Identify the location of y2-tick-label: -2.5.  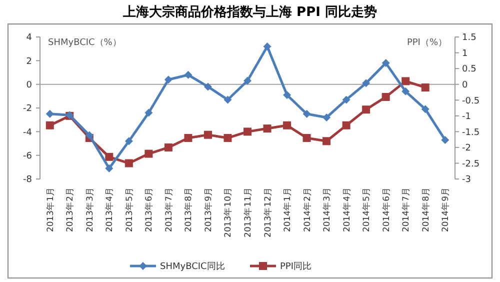
(471, 164).